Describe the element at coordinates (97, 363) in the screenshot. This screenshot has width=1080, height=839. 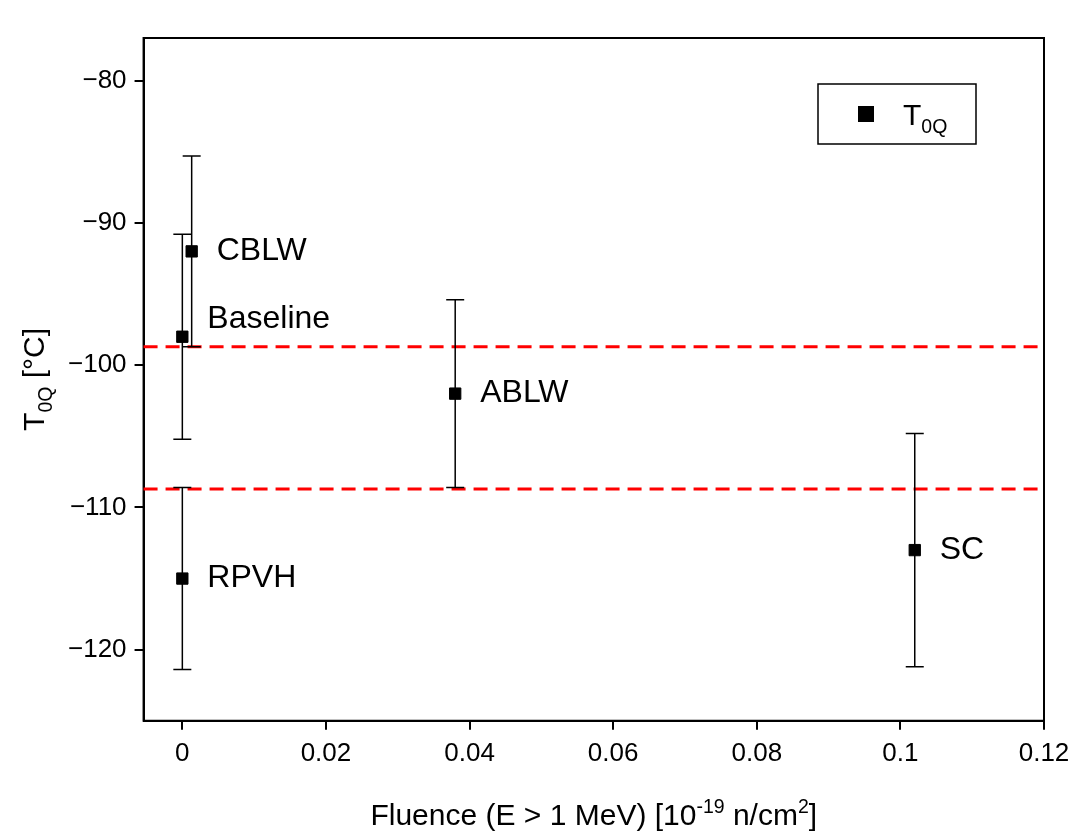
I see `y-tick-label: −100` at that location.